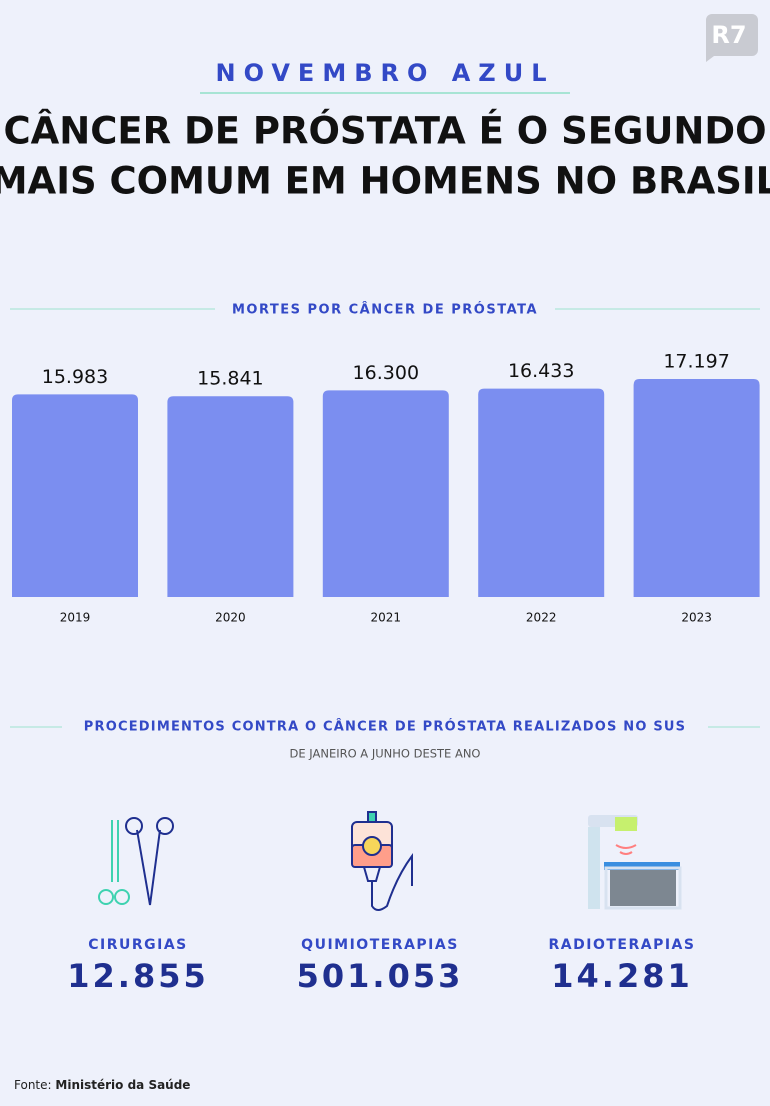  Describe the element at coordinates (696, 618) in the screenshot. I see `x-tick-label: 2023` at that location.